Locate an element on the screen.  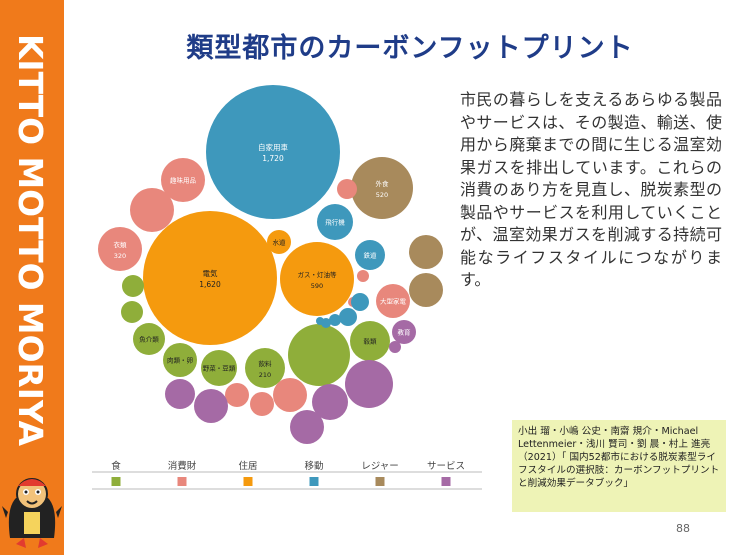
bubble-電気 is located at coordinates (210, 278).